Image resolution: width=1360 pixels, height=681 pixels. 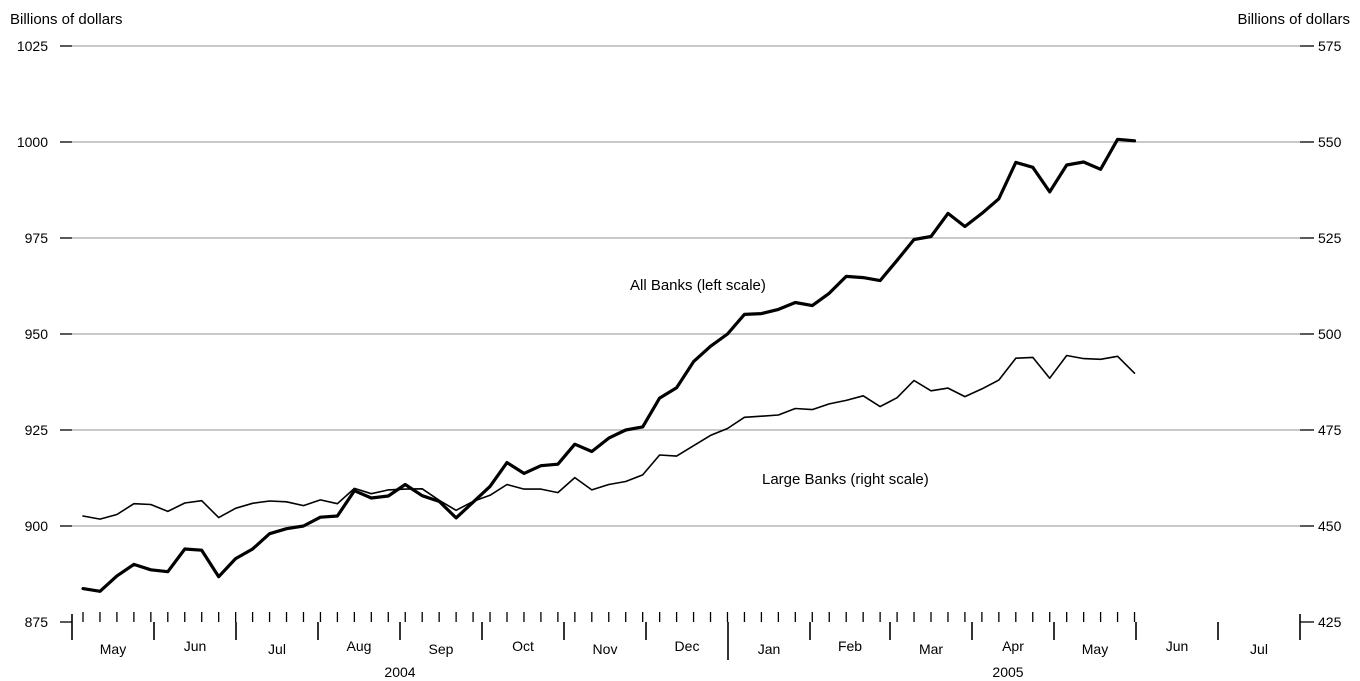 I want to click on month-label: Oct, so click(x=523, y=646).